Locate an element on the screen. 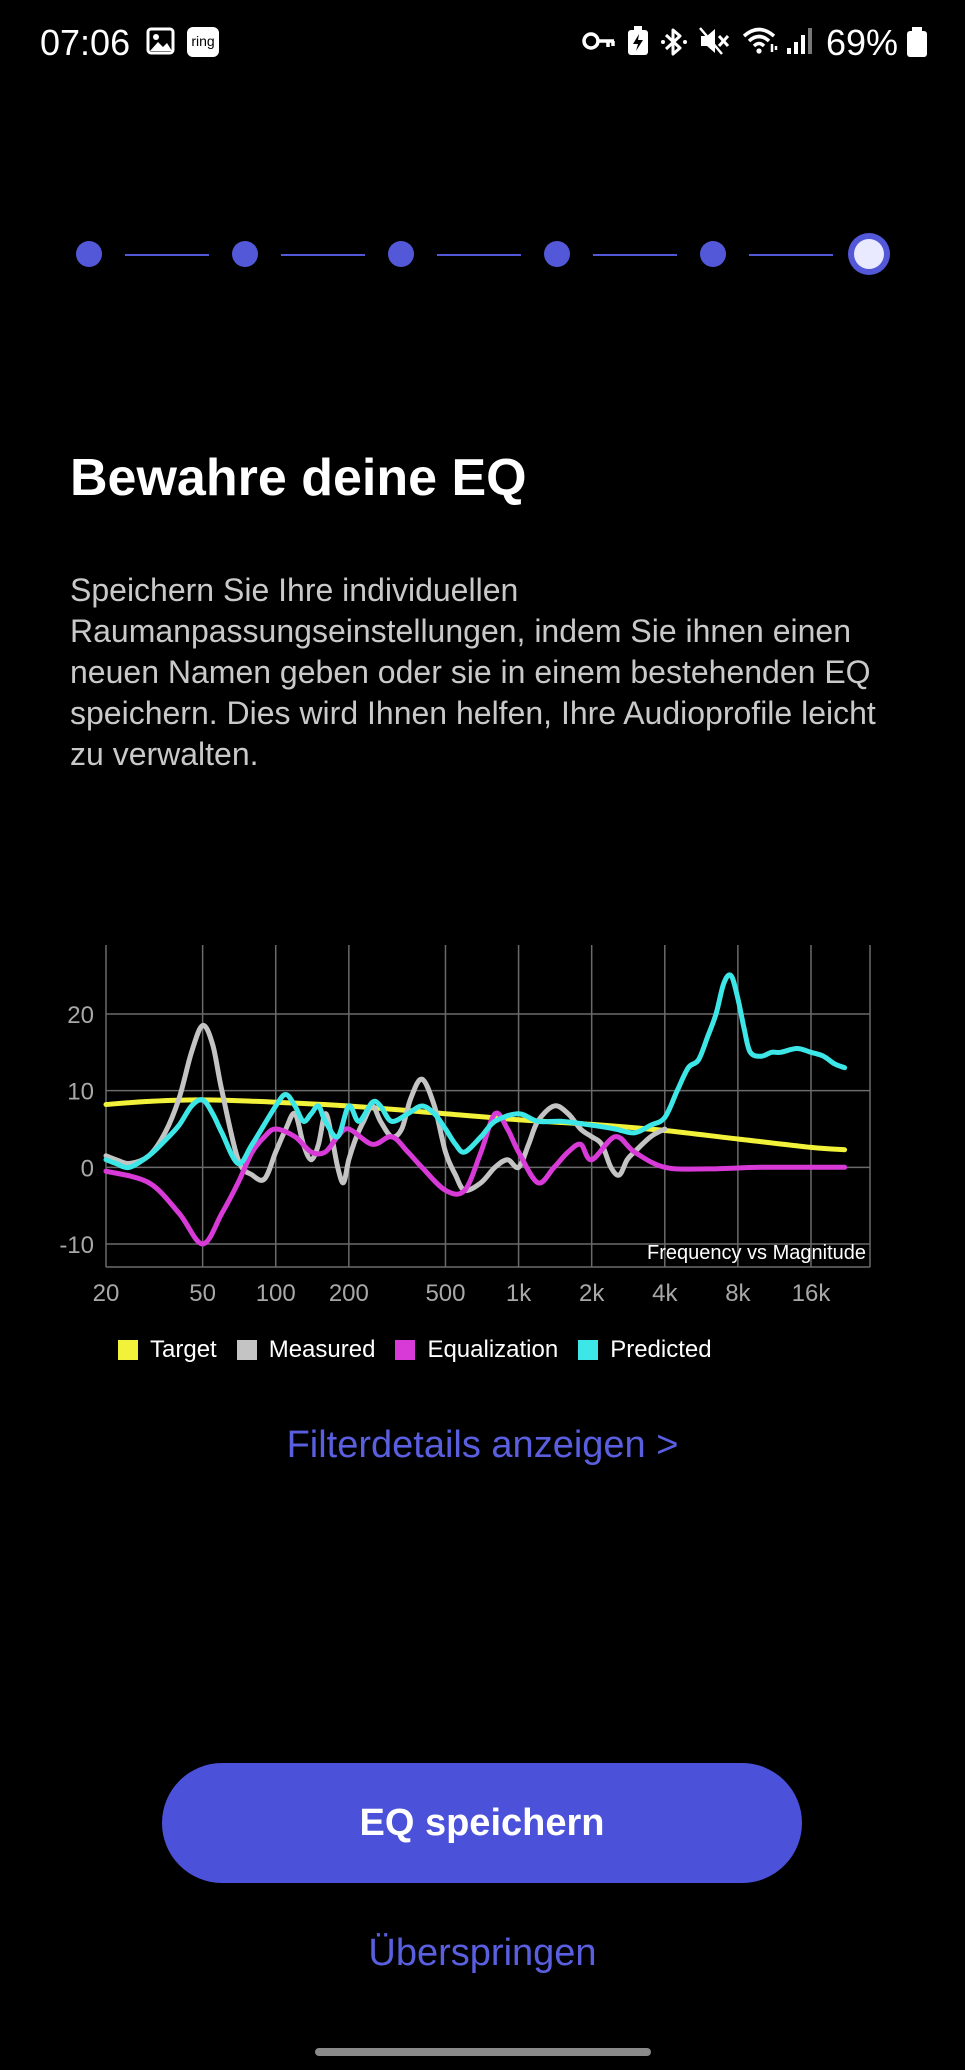 Image resolution: width=965 pixels, height=2070 pixels. x-tick-label: 8k is located at coordinates (738, 1293).